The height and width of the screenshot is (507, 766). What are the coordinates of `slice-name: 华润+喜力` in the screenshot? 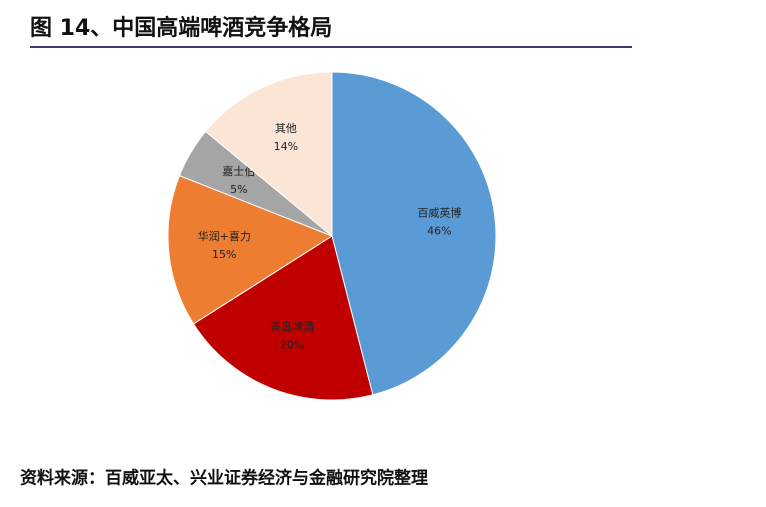 It's located at (224, 236).